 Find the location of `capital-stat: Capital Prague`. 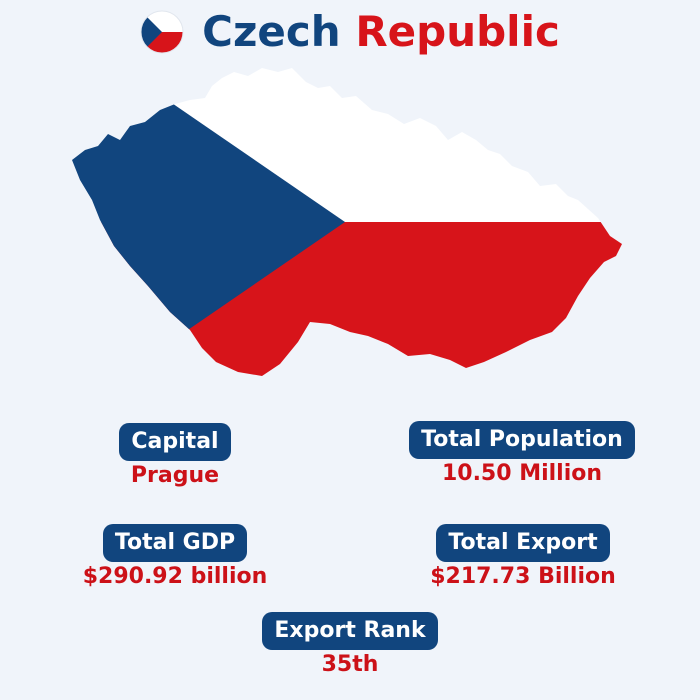

capital-stat: Capital Prague is located at coordinates (175, 456).